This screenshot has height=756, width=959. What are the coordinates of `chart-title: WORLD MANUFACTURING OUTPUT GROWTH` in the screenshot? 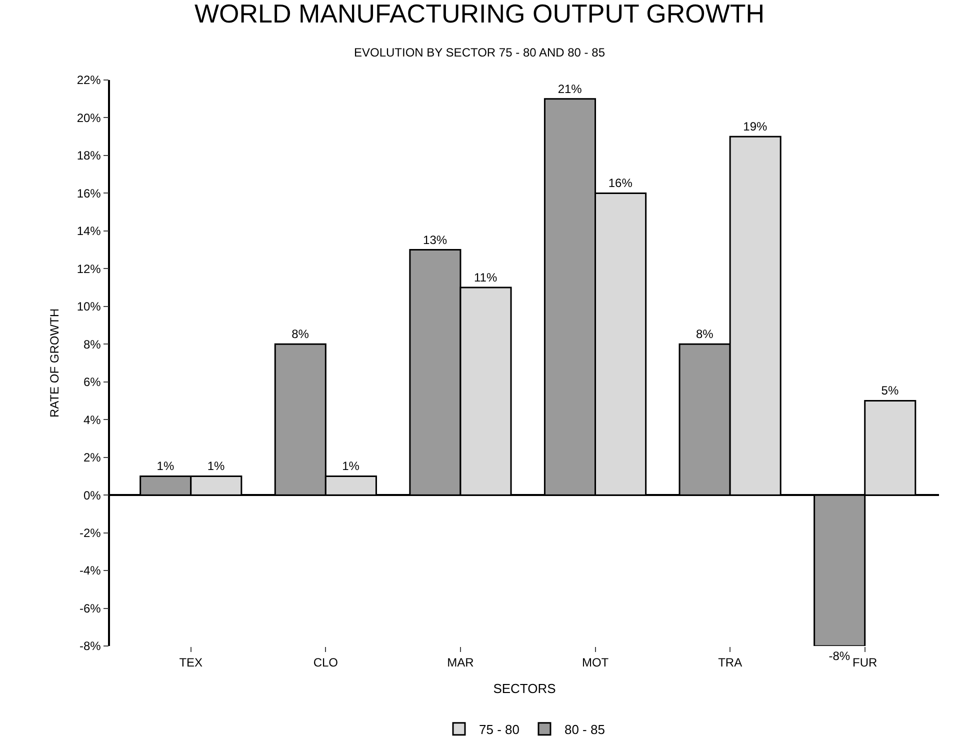 It's located at (479, 14).